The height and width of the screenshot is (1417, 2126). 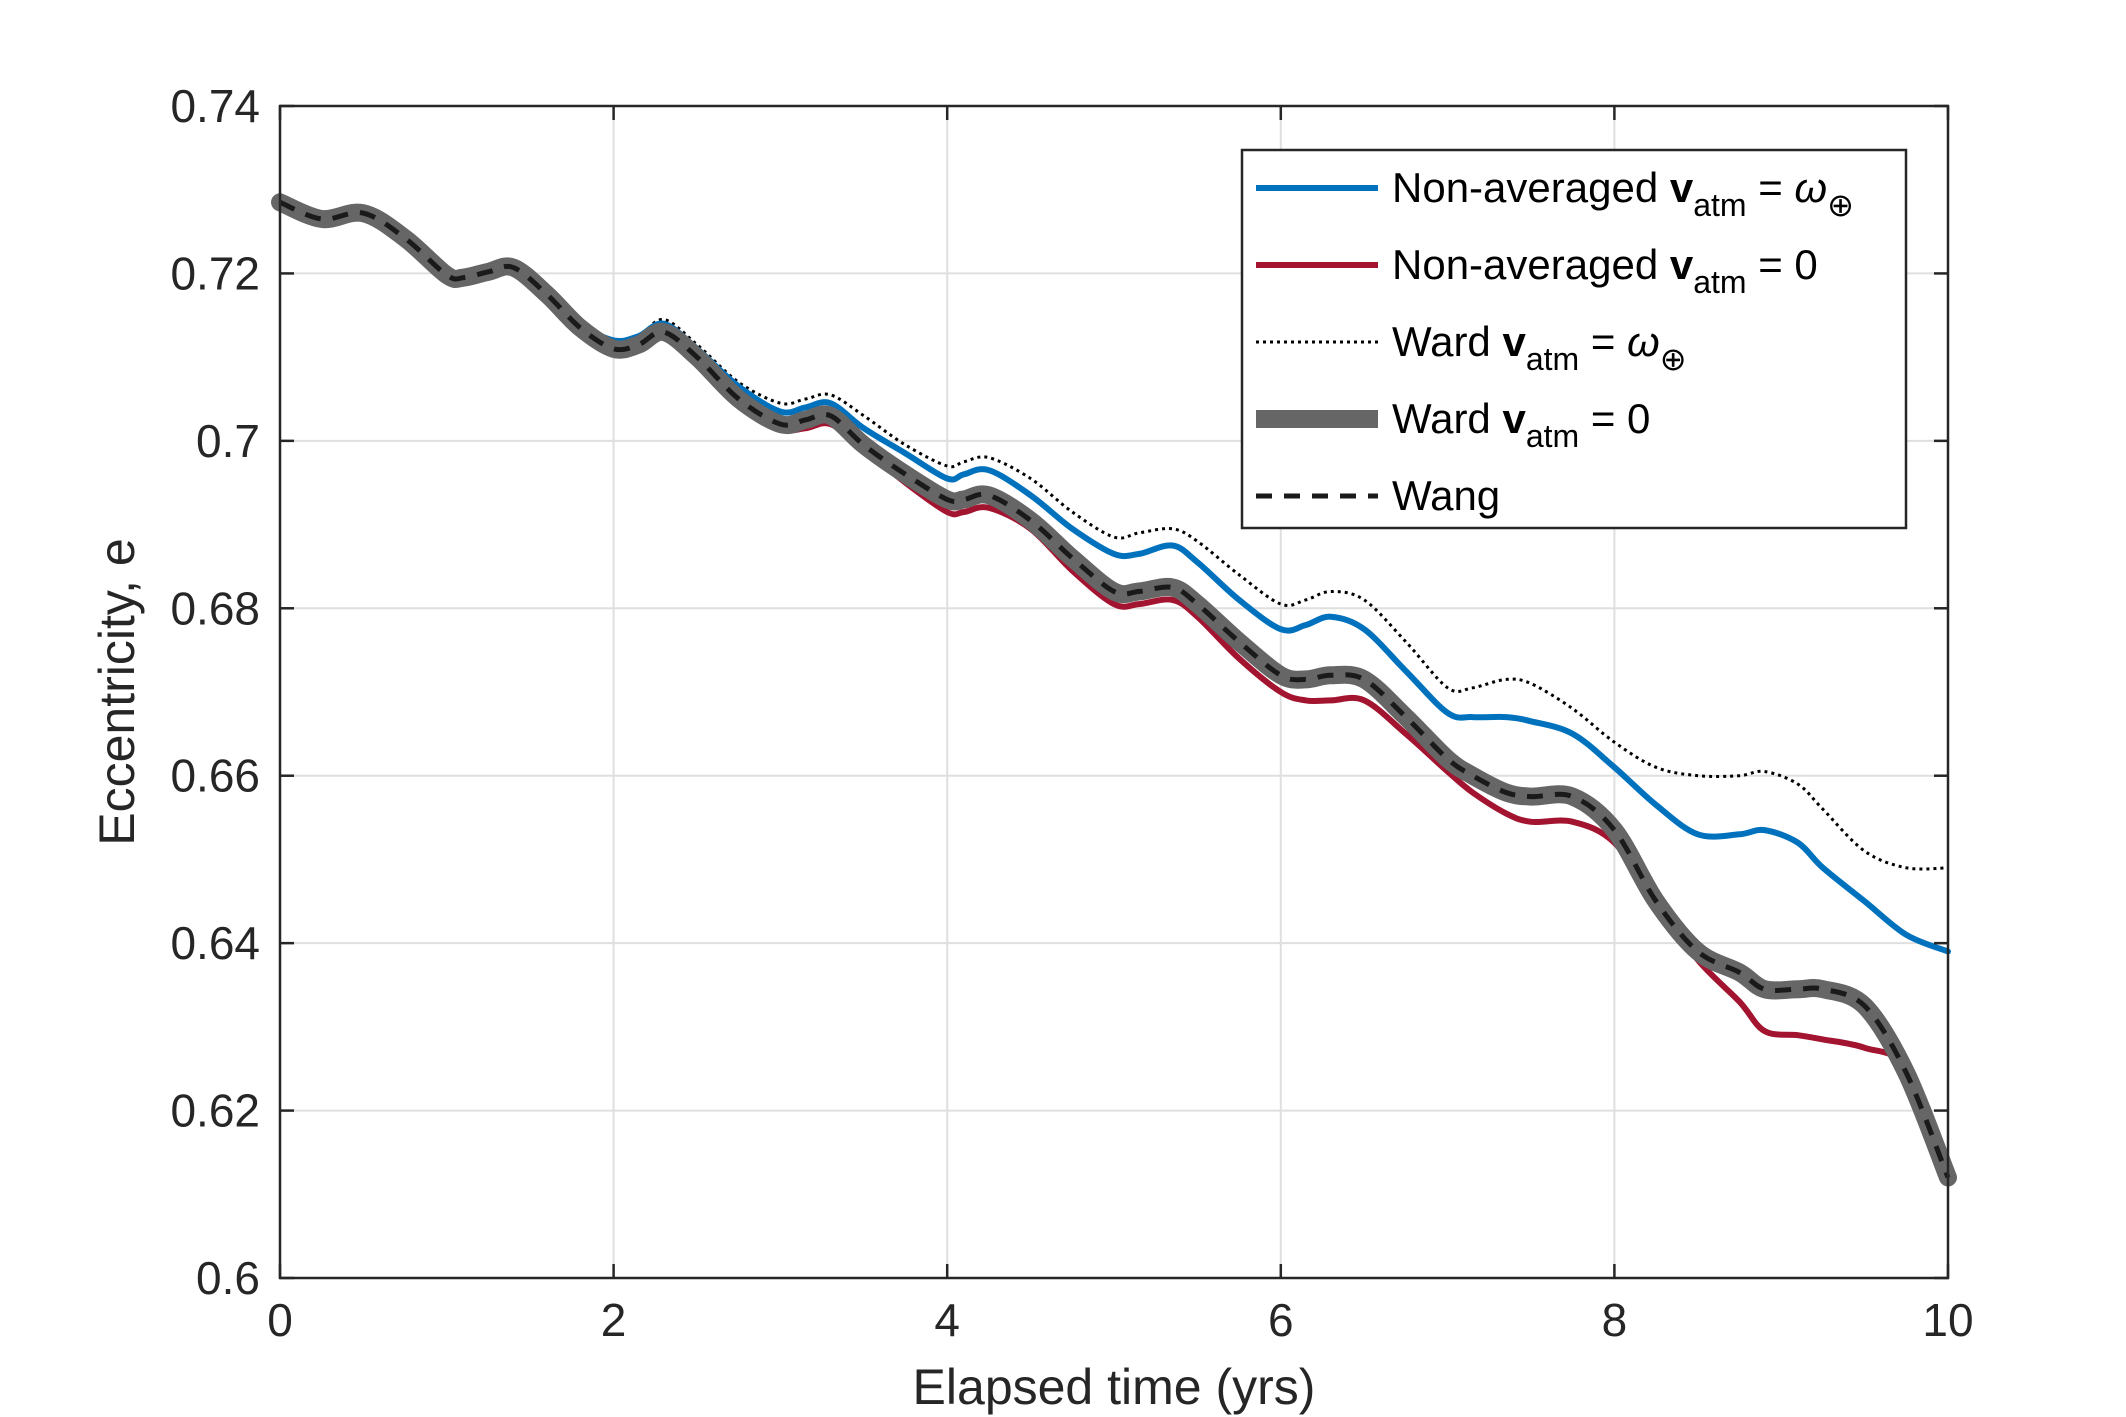 What do you see at coordinates (280, 1320) in the screenshot?
I see `x-tick-label: 0` at bounding box center [280, 1320].